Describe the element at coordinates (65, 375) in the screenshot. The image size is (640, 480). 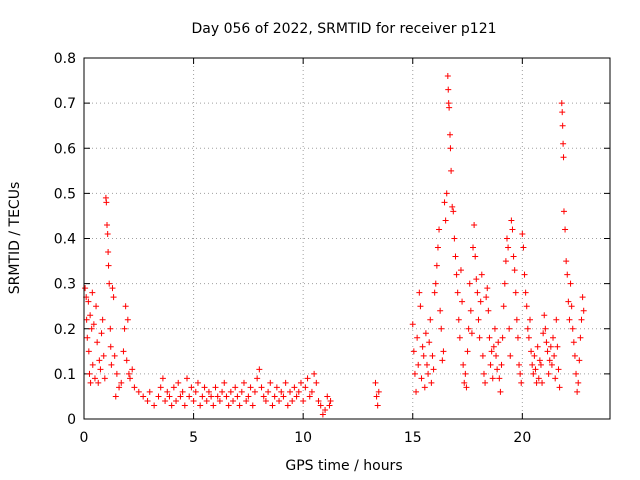
I see `y-tick-label: 0.1` at that location.